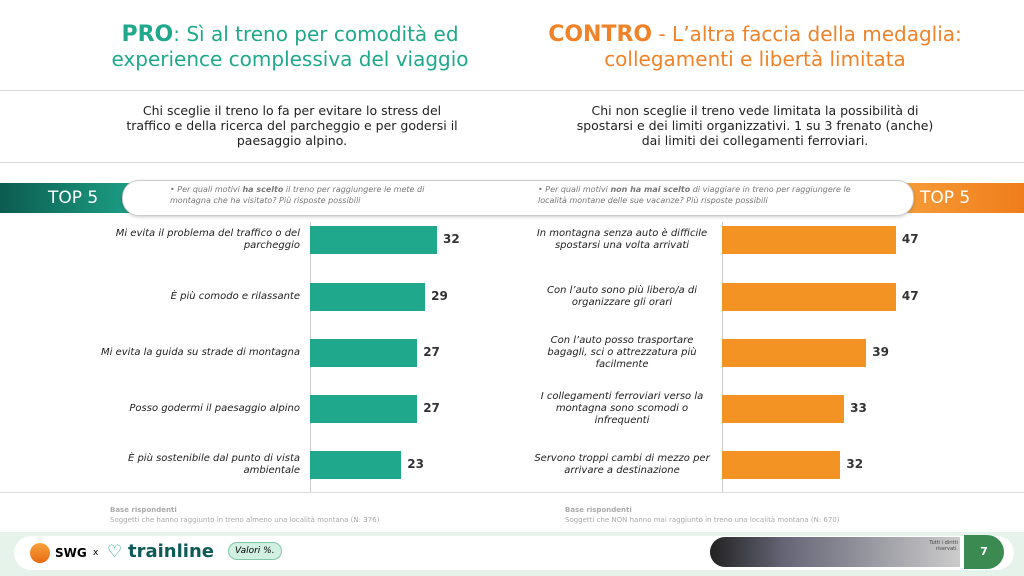  Describe the element at coordinates (214, 408) in the screenshot. I see `category-label: Posso godermi il paesaggio alpino` at that location.